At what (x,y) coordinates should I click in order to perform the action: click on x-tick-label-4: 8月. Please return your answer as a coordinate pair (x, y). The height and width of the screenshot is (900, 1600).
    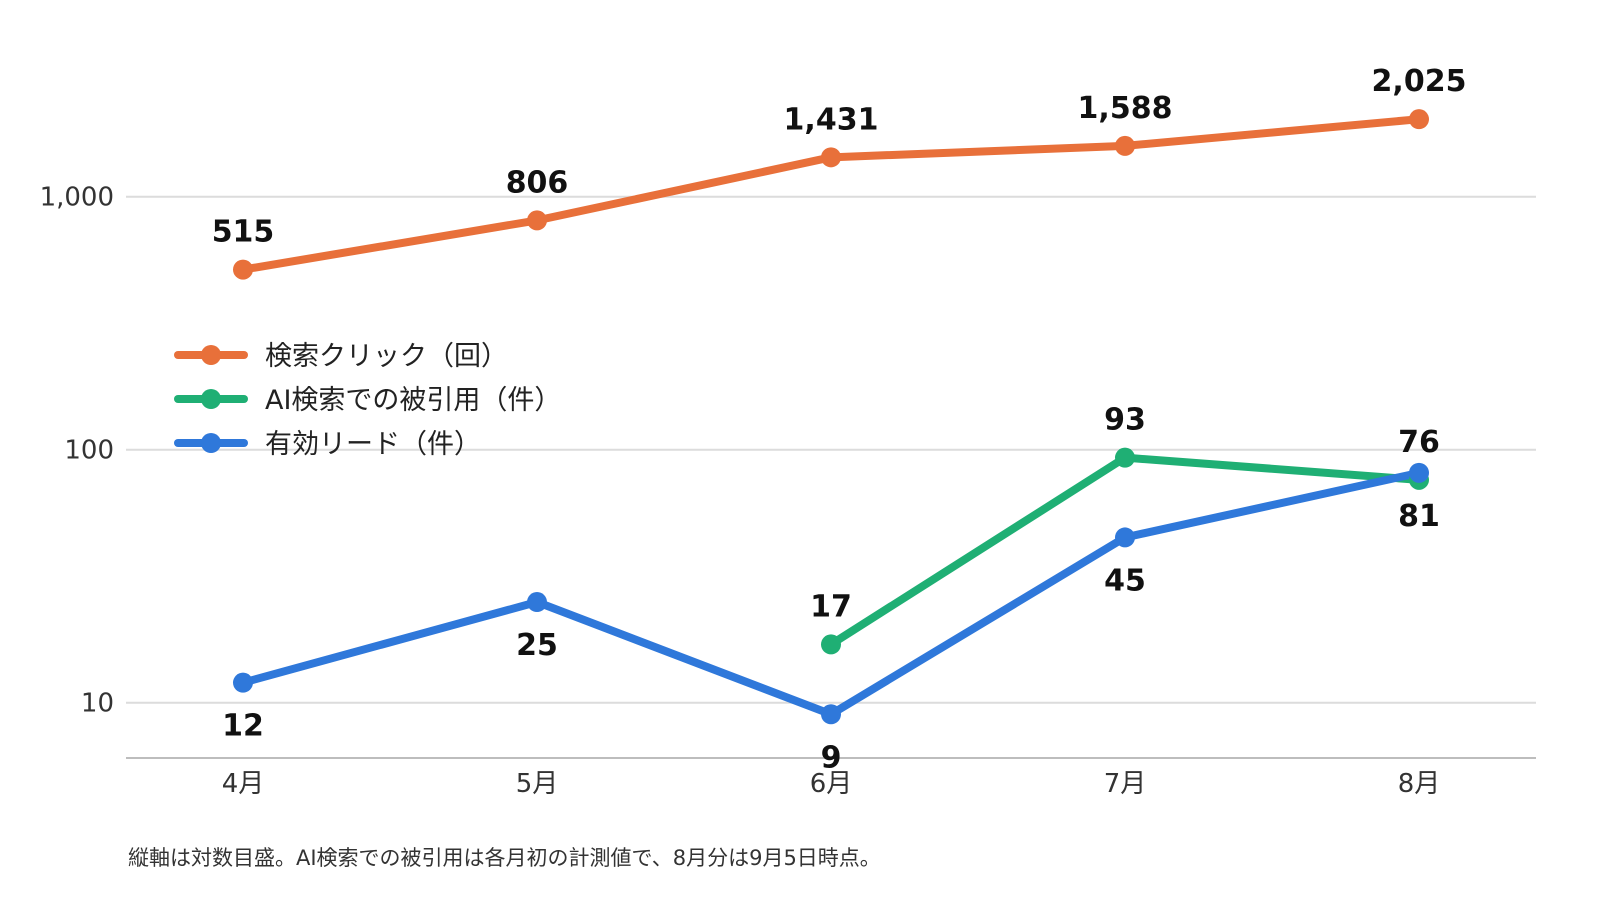
    Looking at the image, I should click on (1419, 784).